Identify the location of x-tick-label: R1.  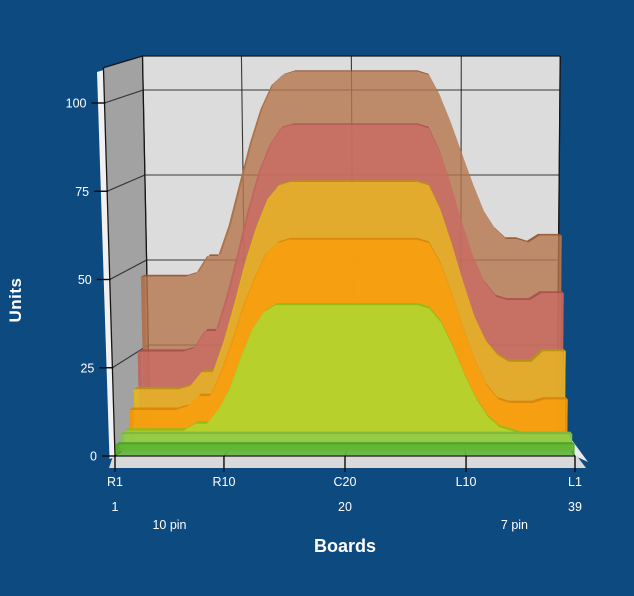
(115, 482).